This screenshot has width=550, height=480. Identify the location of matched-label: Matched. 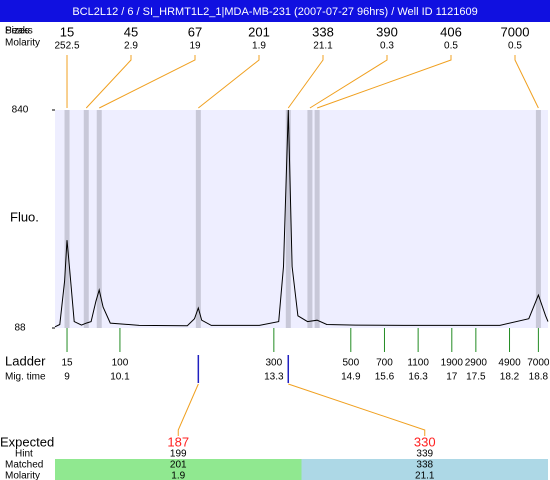
(24, 465).